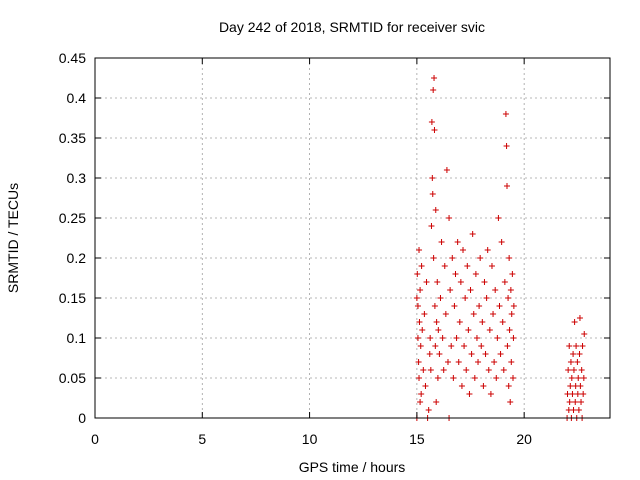  What do you see at coordinates (77, 178) in the screenshot?
I see `y-tick-label: 0.3` at bounding box center [77, 178].